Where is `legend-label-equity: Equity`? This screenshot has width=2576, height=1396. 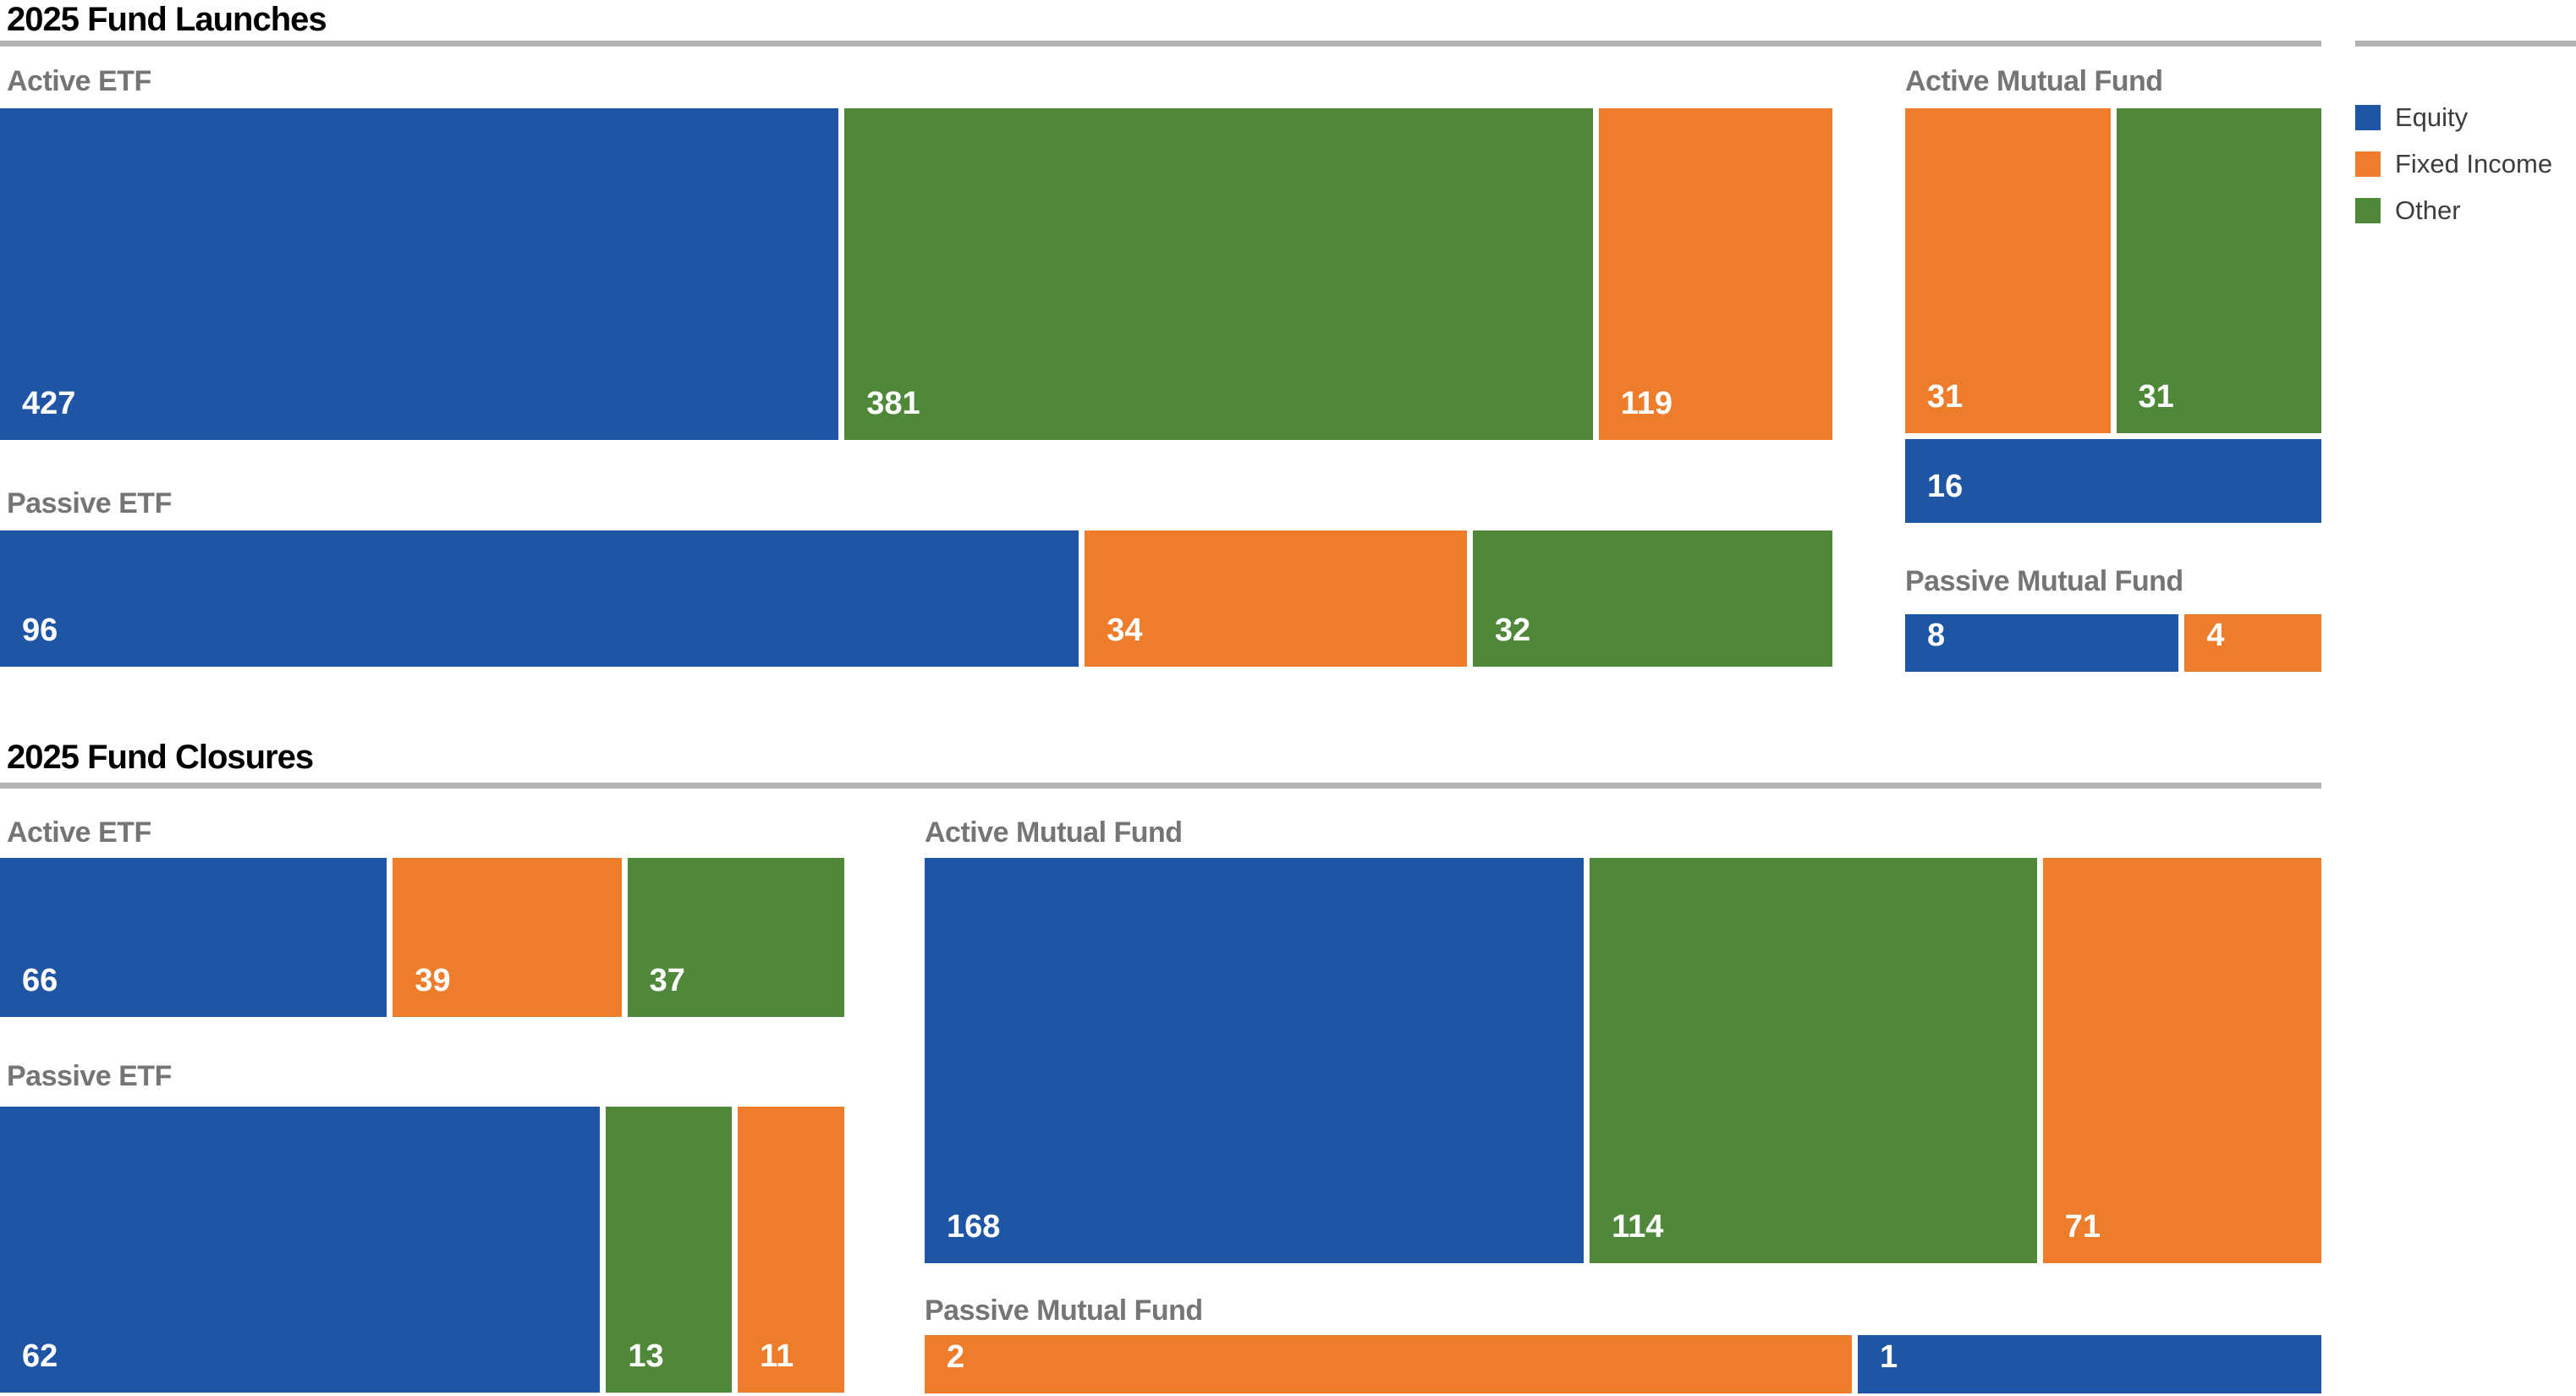 legend-label-equity: Equity is located at coordinates (2432, 117).